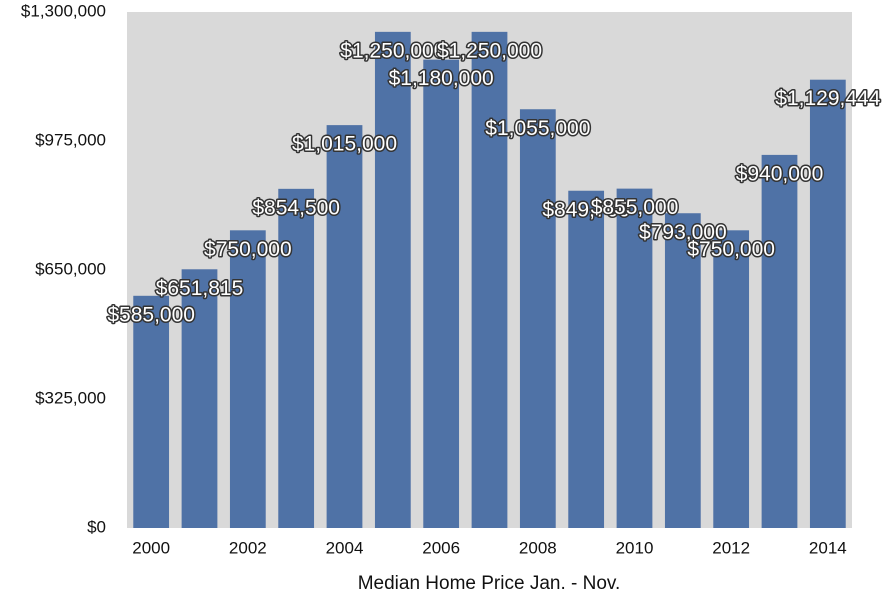 Image resolution: width=894 pixels, height=606 pixels. Describe the element at coordinates (489, 583) in the screenshot. I see `x-axis-label: Median Home Price Jan. - Nov.` at that location.